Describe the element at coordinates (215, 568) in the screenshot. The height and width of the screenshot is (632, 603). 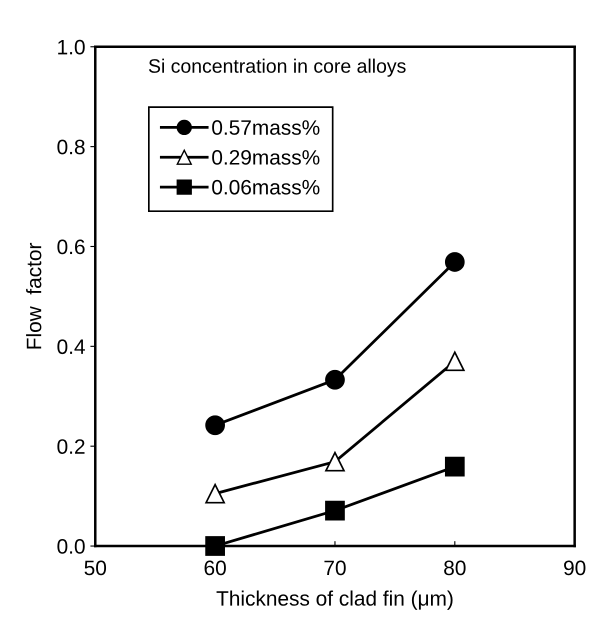
I see `x-tick-label: 60` at that location.